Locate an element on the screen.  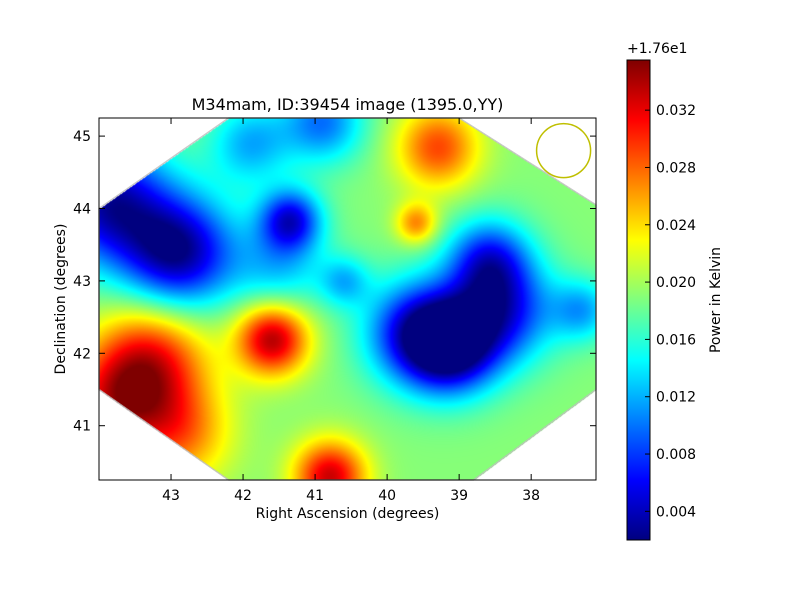
colorbar-offset-text: +1.76e1 is located at coordinates (657, 49).